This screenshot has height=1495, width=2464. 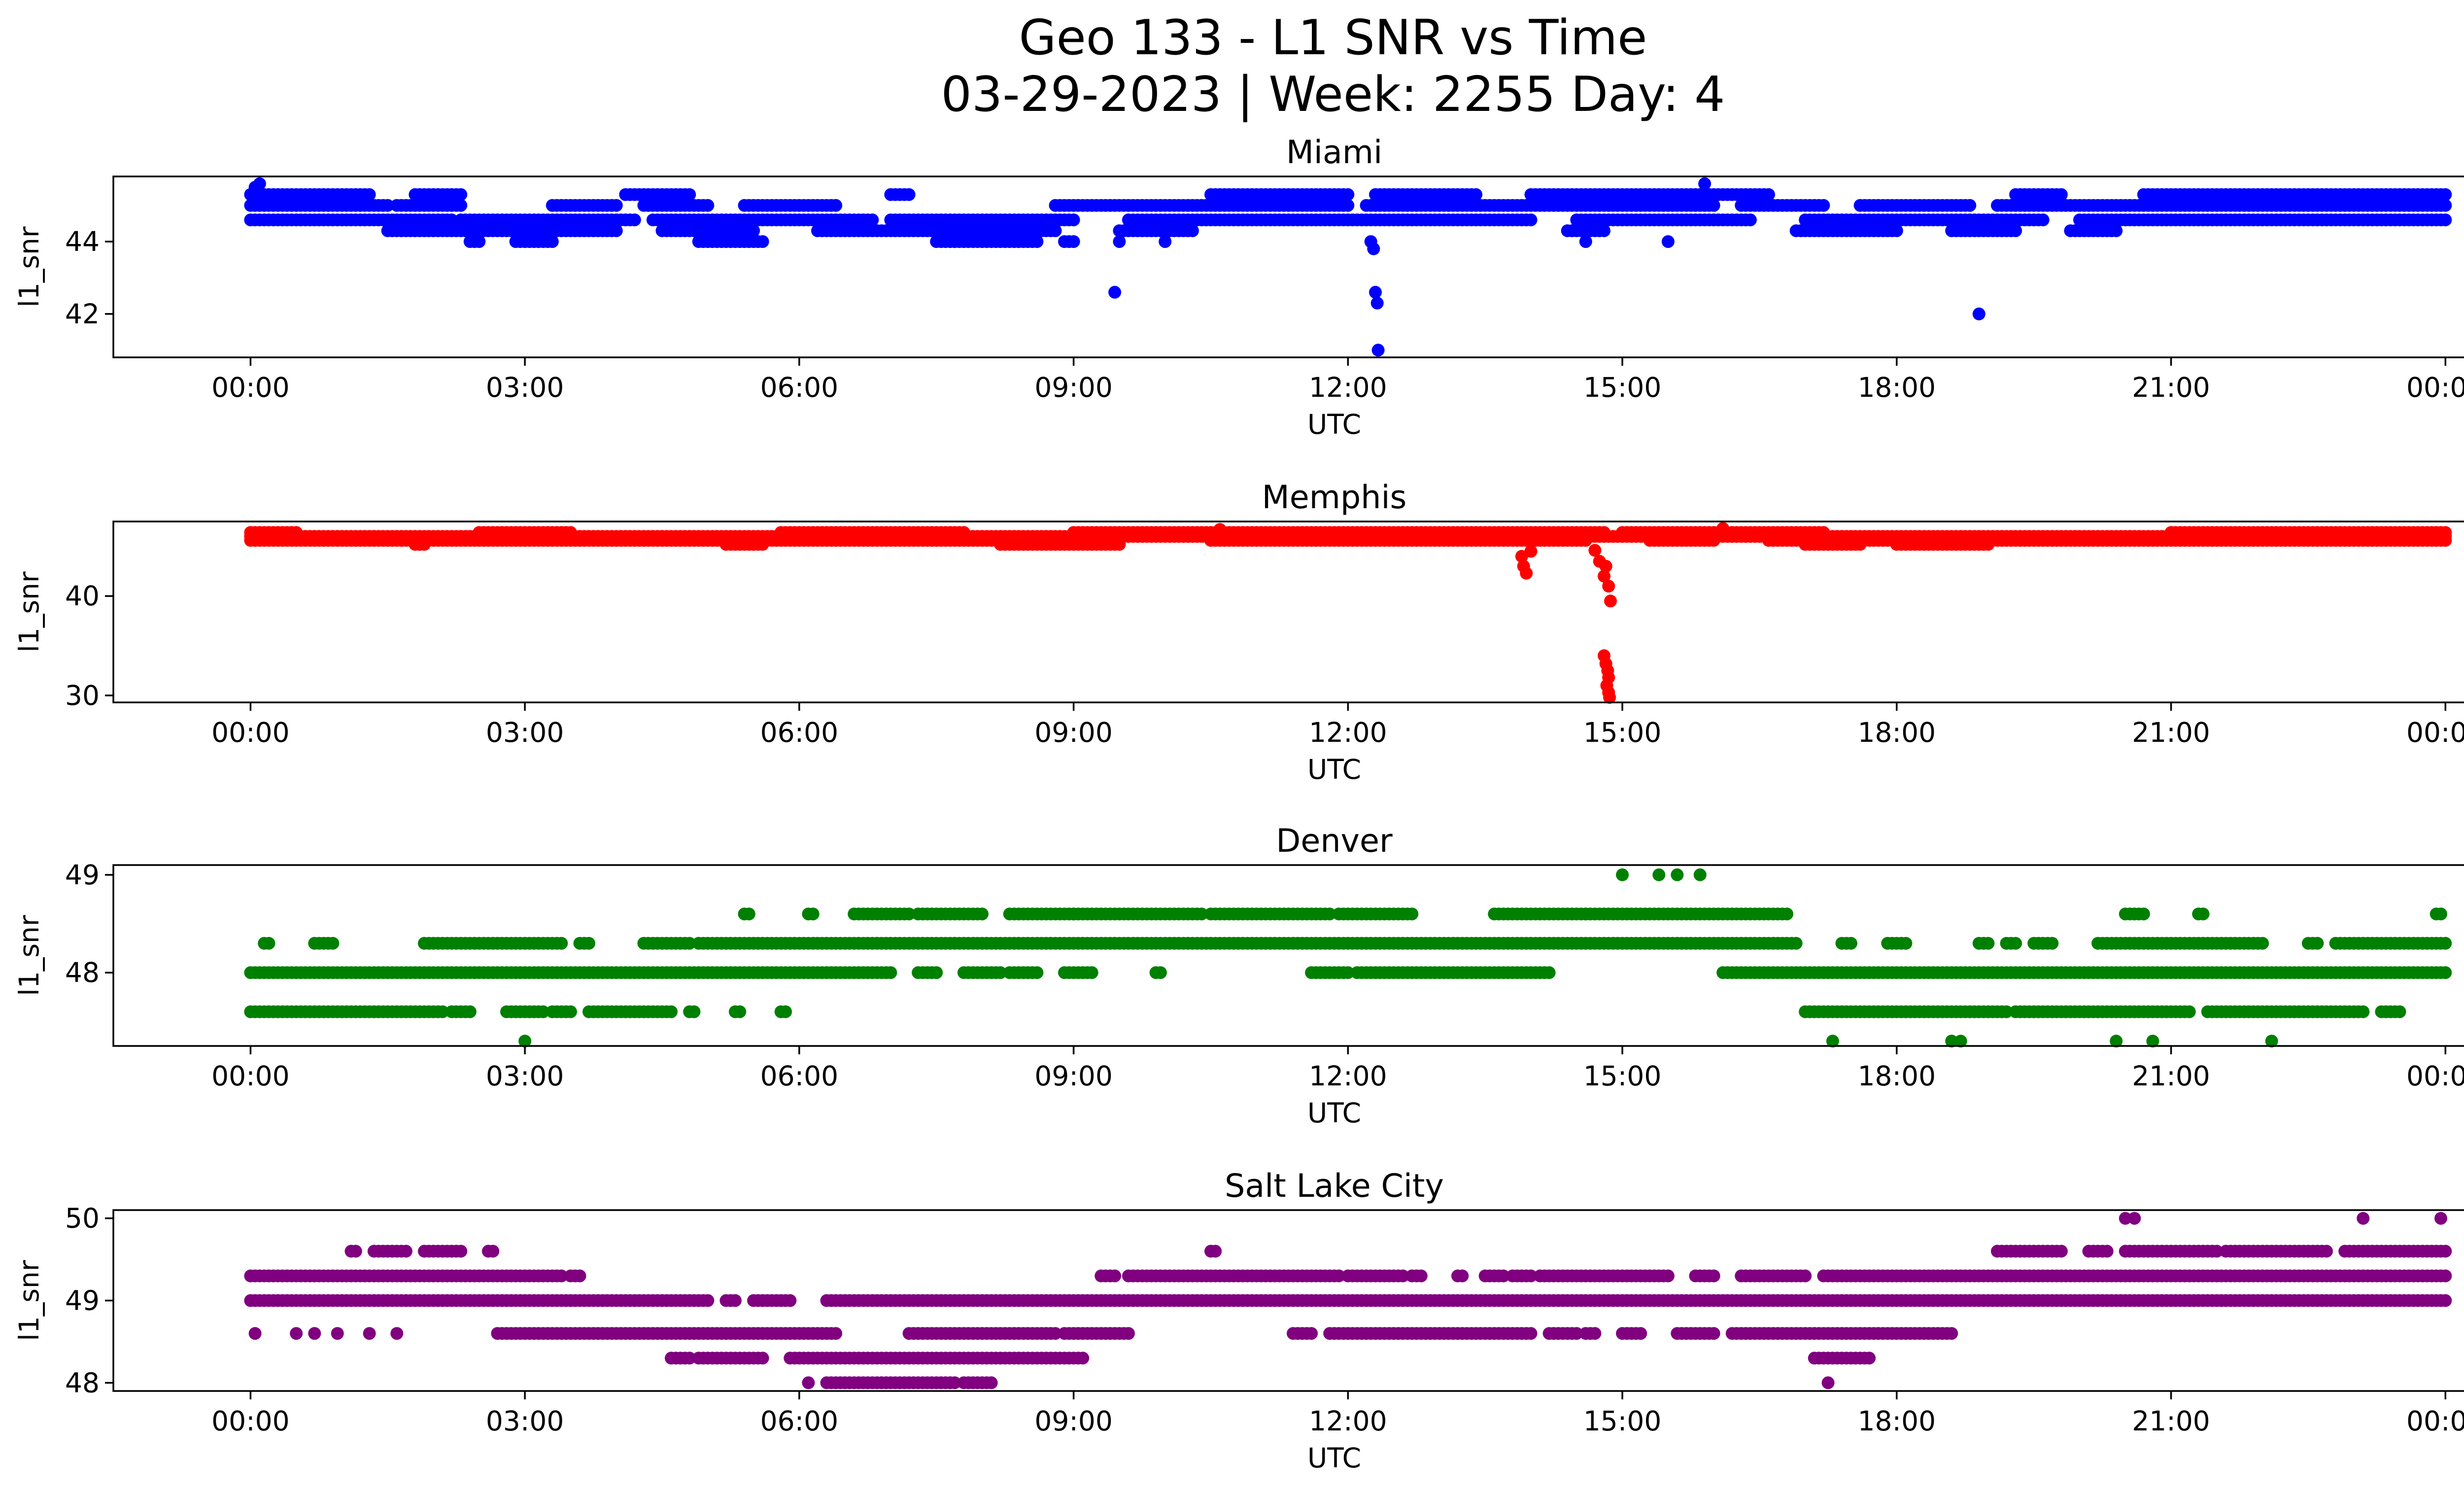 I want to click on denver-y-axis-label: l1_snr, so click(x=29, y=955).